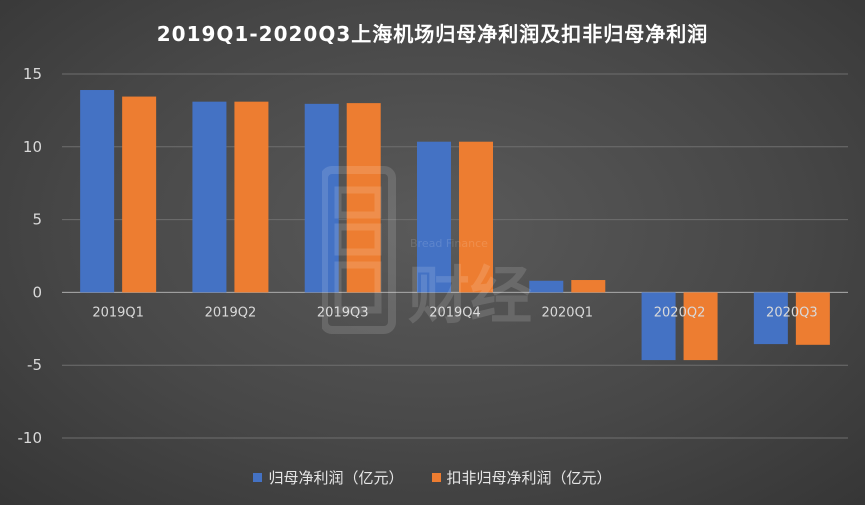  What do you see at coordinates (34, 365) in the screenshot?
I see `y-tick-label: -5` at bounding box center [34, 365].